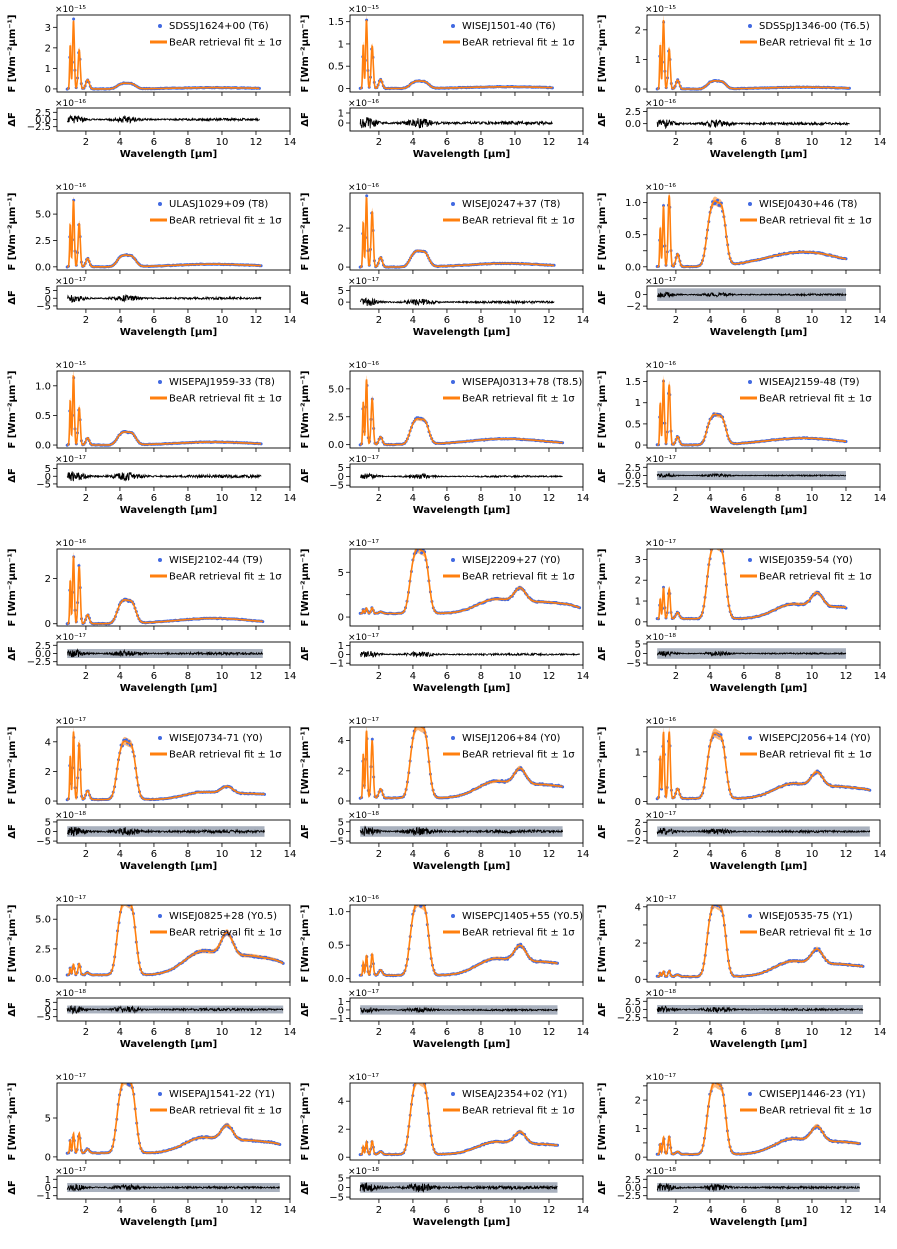 The image size is (897, 1249). Describe the element at coordinates (660, 366) in the screenshot. I see `y-exponent-label: ×10⁻¹⁶` at that location.